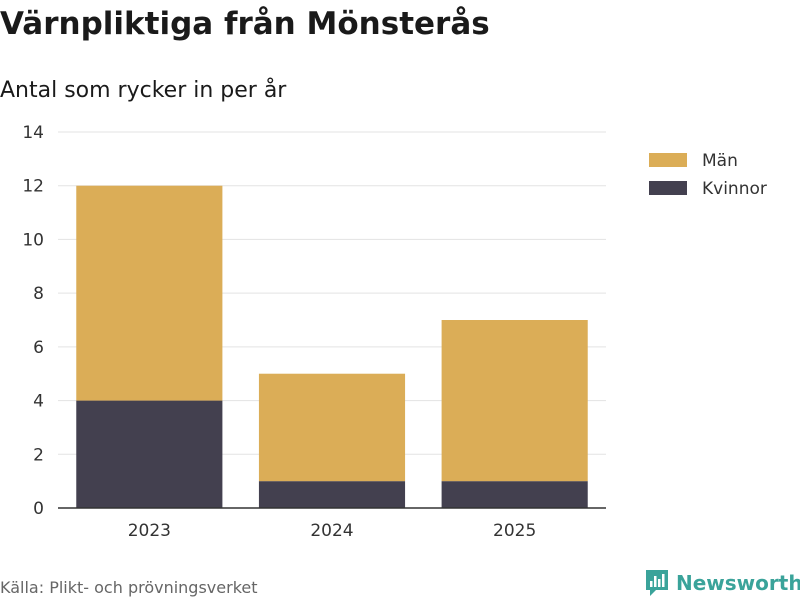  What do you see at coordinates (38, 509) in the screenshot?
I see `y-tick-label-0: 0` at bounding box center [38, 509].